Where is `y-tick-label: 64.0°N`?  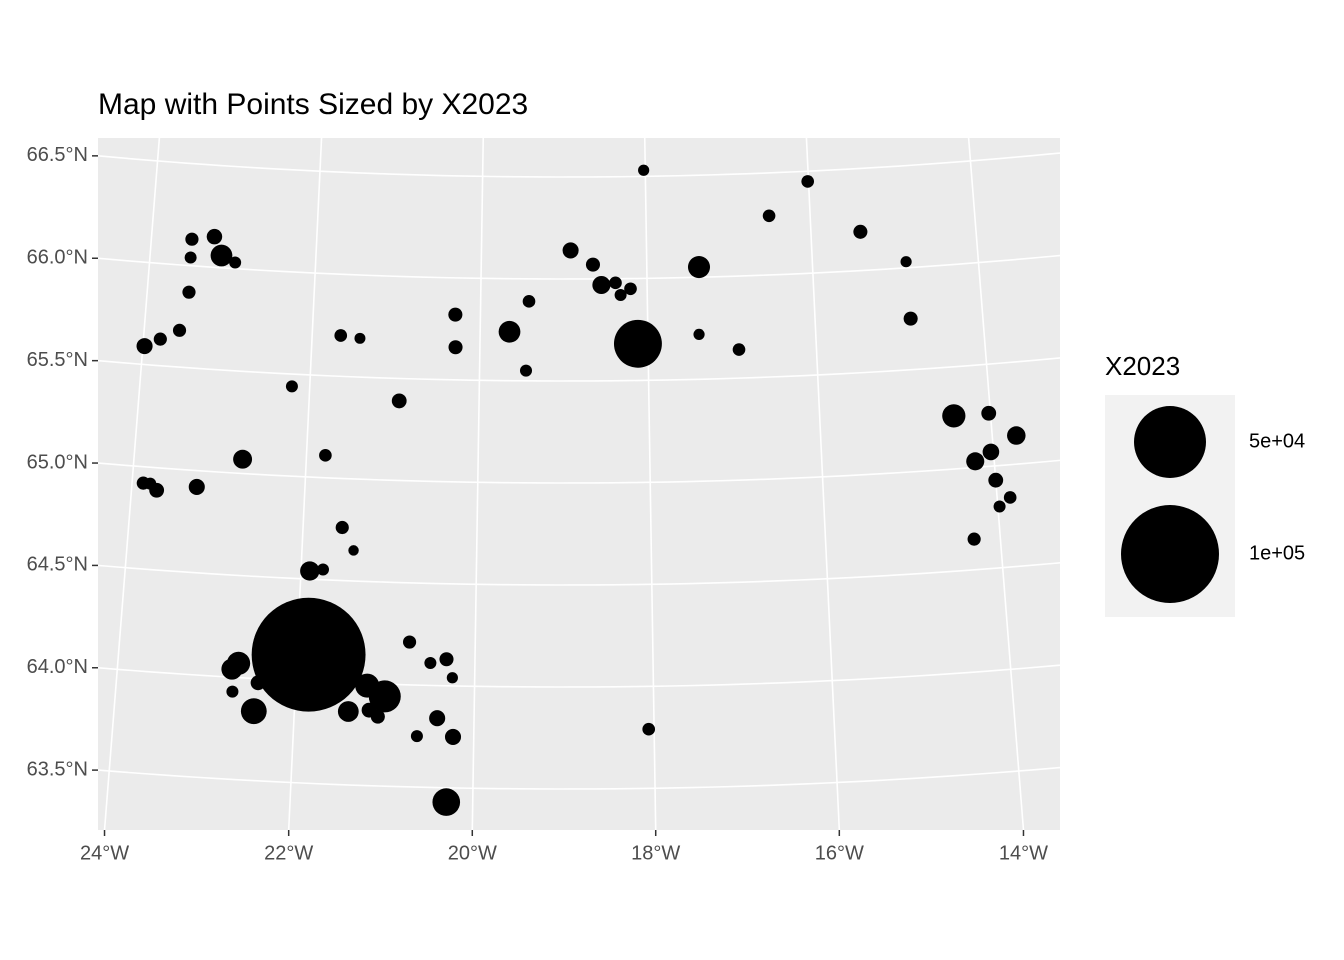
y-tick-label: 64.0°N is located at coordinates (57, 667).